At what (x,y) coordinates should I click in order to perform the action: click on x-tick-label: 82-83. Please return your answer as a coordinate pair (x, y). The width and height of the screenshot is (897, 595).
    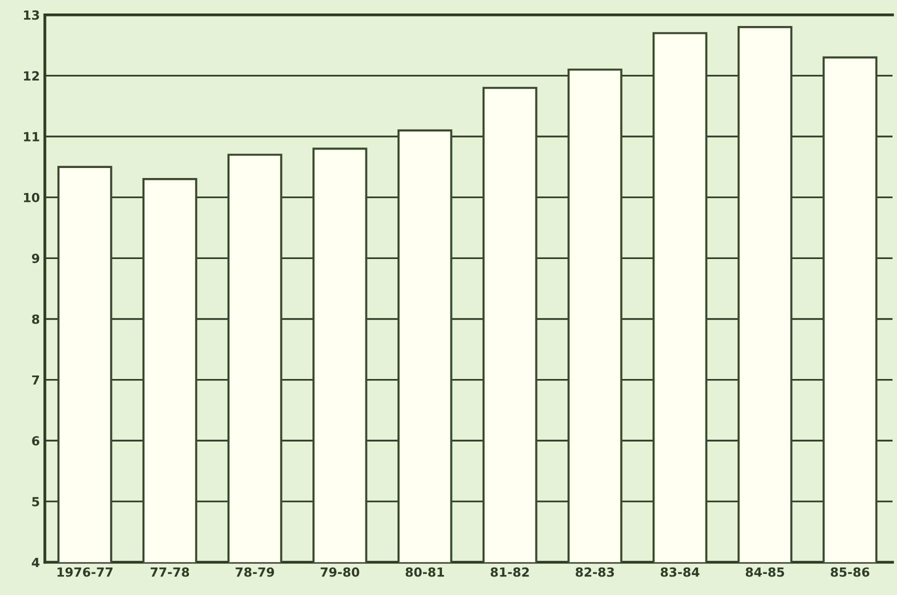
    Looking at the image, I should click on (595, 572).